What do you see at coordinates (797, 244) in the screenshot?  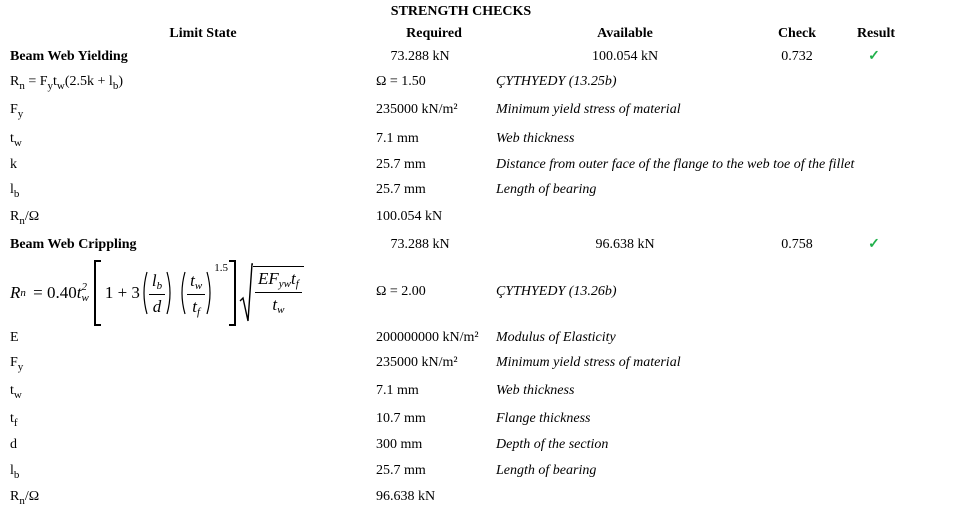 I see `crippling-check: 0.758` at bounding box center [797, 244].